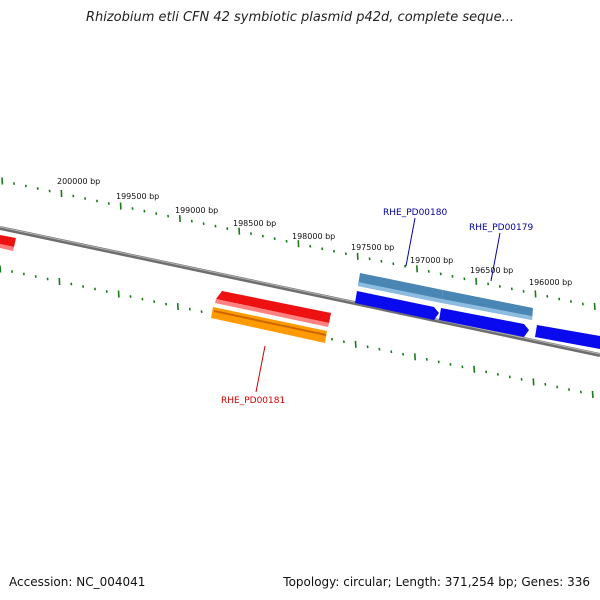 The height and width of the screenshot is (600, 600). I want to click on gene-feature-red, so click(273, 307).